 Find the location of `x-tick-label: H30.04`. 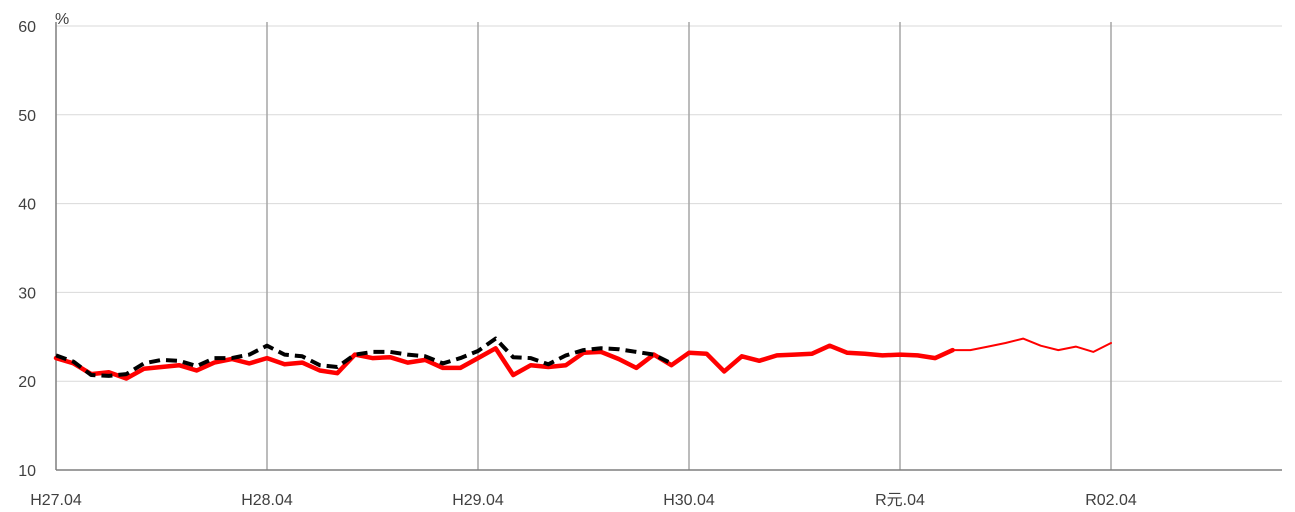

x-tick-label: H30.04 is located at coordinates (689, 500).